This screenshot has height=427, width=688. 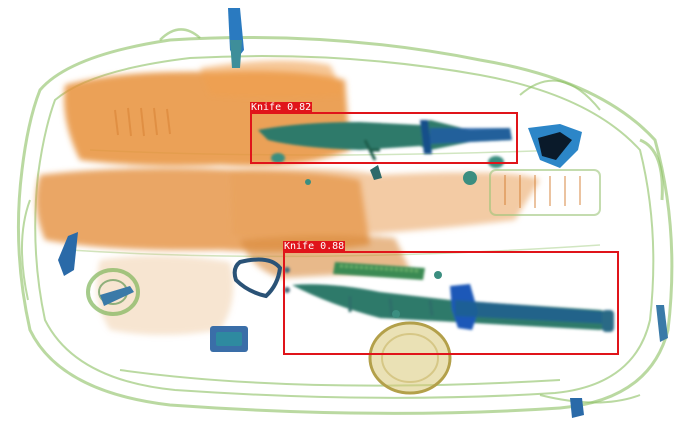 I want to click on knife-lower, so click(x=449, y=297).